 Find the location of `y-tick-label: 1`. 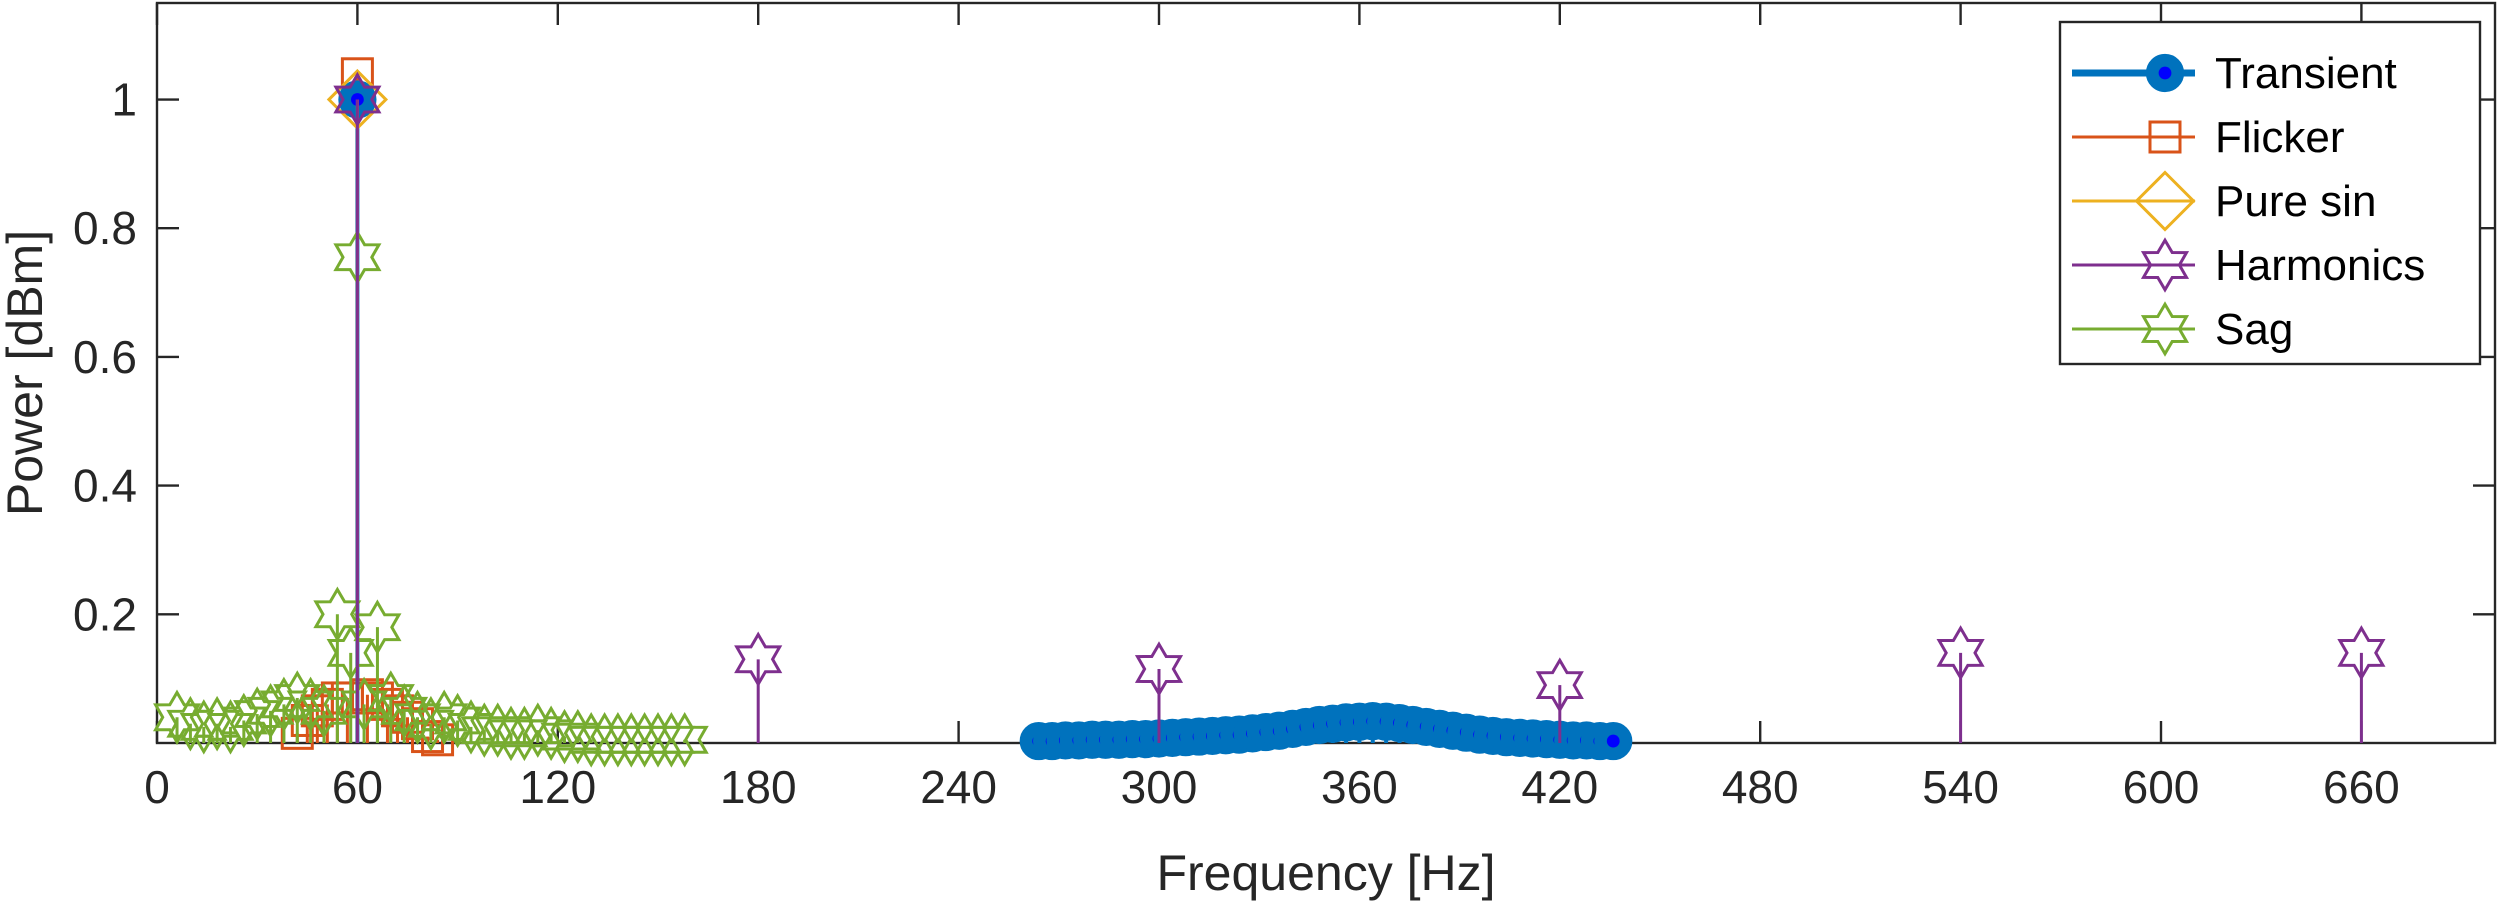

y-tick-label: 1 is located at coordinates (124, 100).